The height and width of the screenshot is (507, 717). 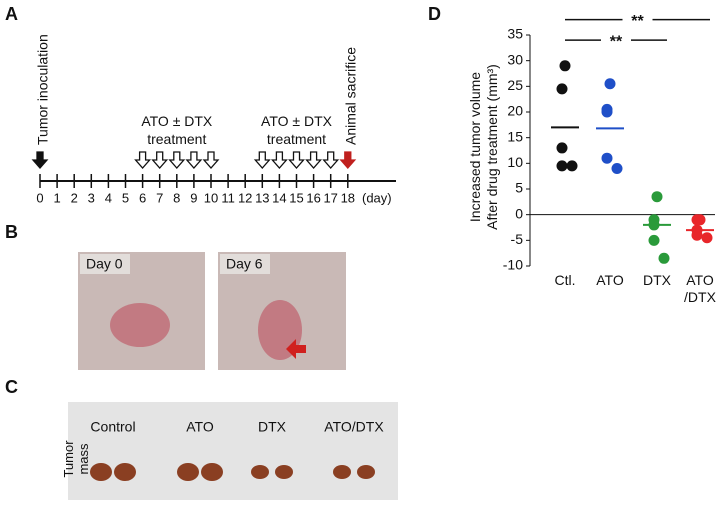 I want to click on day-label: 9, so click(x=193, y=197).